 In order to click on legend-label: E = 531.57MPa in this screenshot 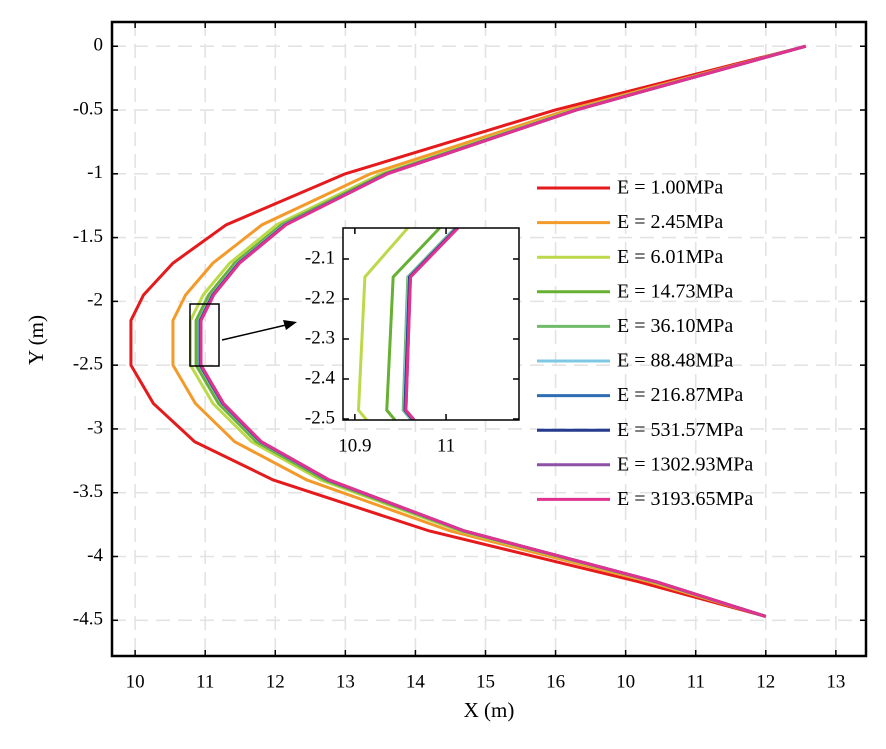, I will do `click(680, 430)`.